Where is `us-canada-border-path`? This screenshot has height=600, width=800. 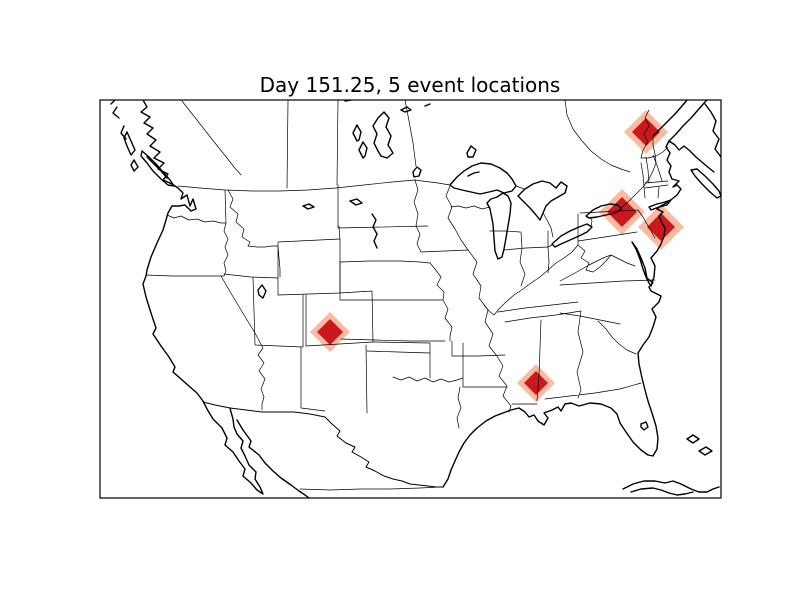
us-canada-border-path is located at coordinates (417, 187).